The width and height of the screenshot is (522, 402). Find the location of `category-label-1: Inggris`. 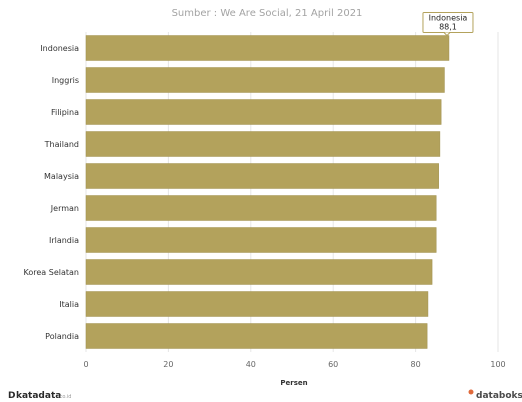

category-label-1: Inggris is located at coordinates (65, 80).